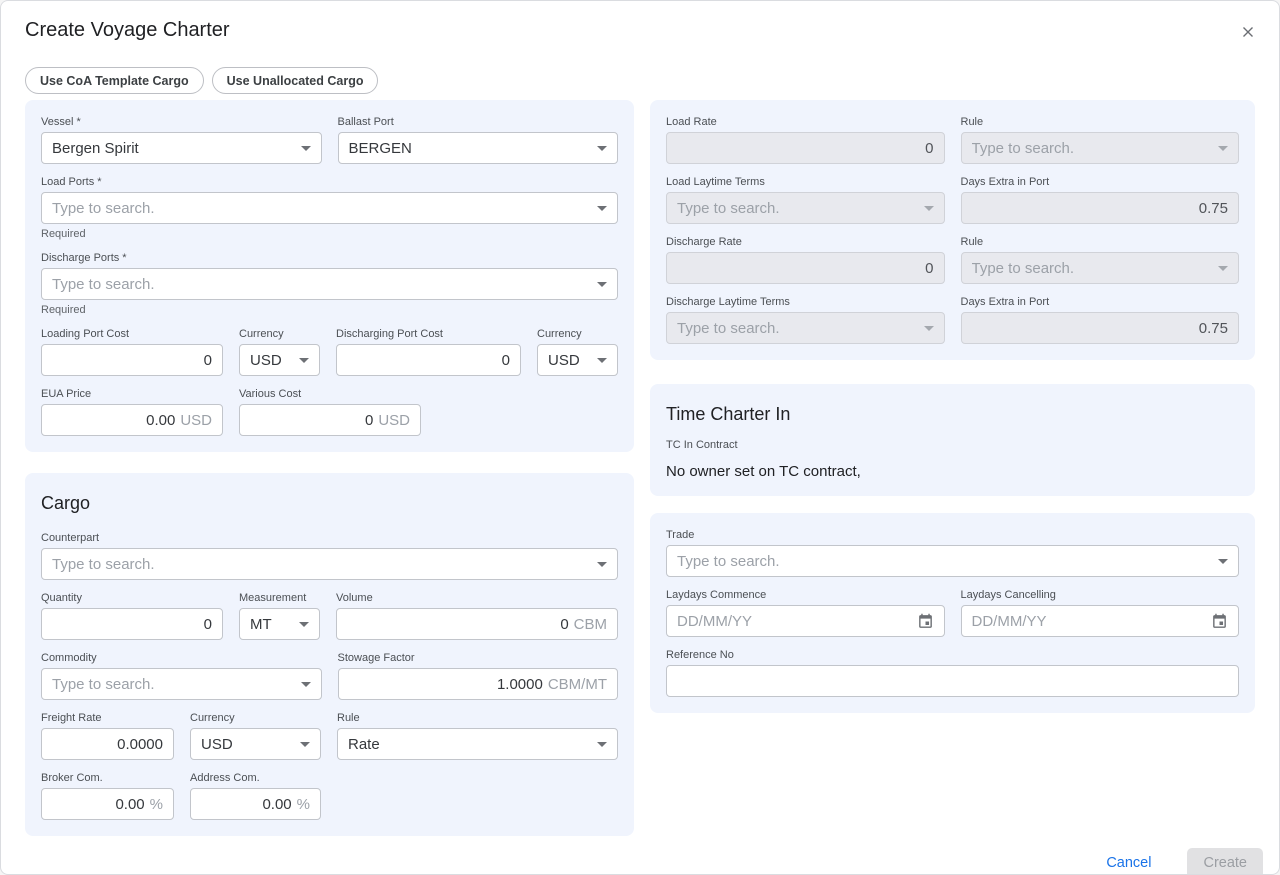 The height and width of the screenshot is (875, 1280). What do you see at coordinates (61, 598) in the screenshot?
I see `quantity-label: Quantity` at bounding box center [61, 598].